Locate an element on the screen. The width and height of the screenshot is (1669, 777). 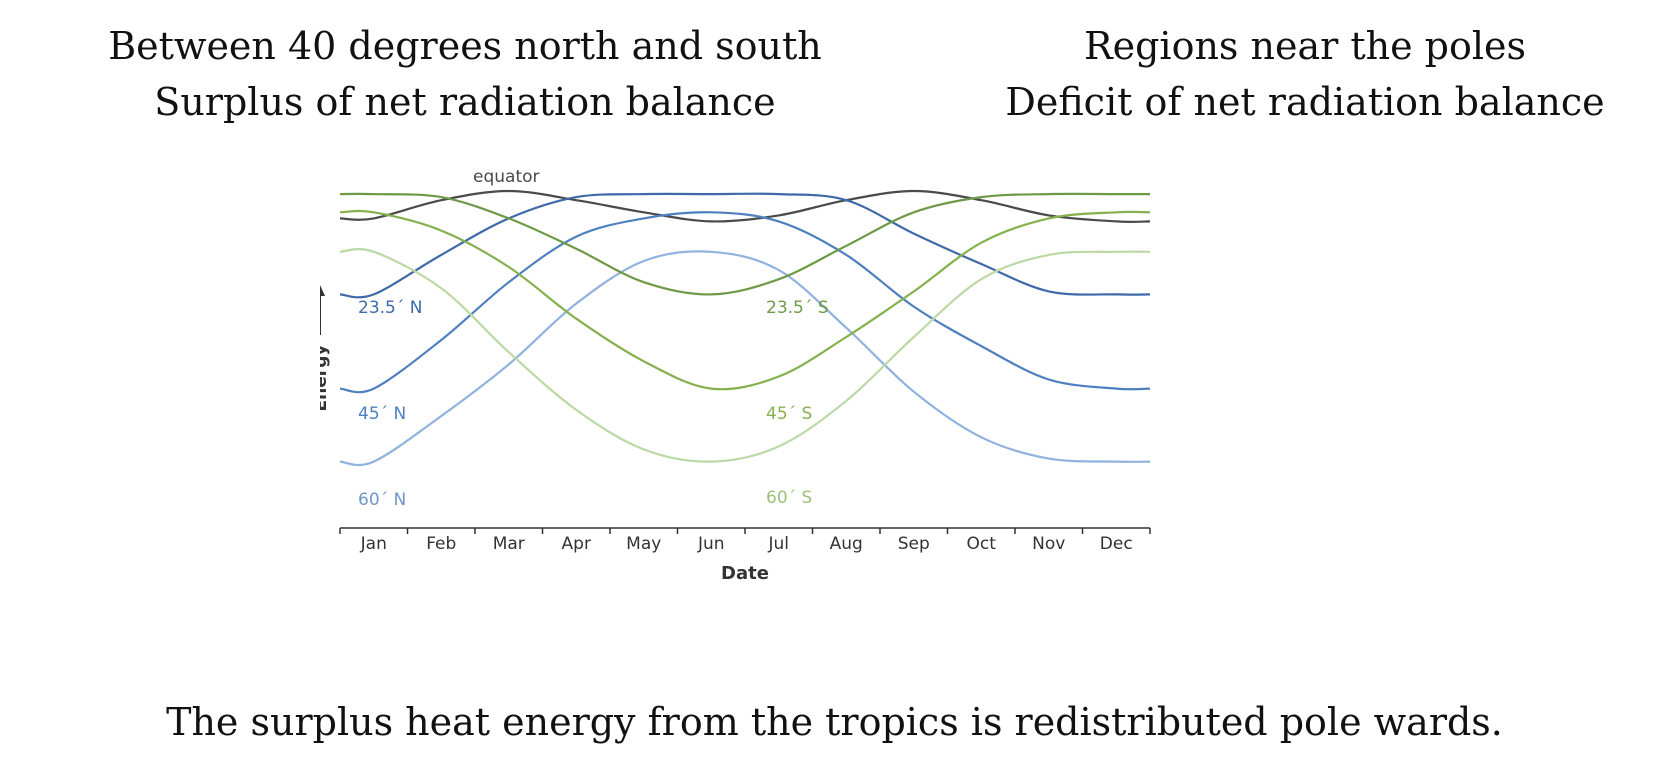
y-axis-title: Energy is located at coordinates (325, 378).